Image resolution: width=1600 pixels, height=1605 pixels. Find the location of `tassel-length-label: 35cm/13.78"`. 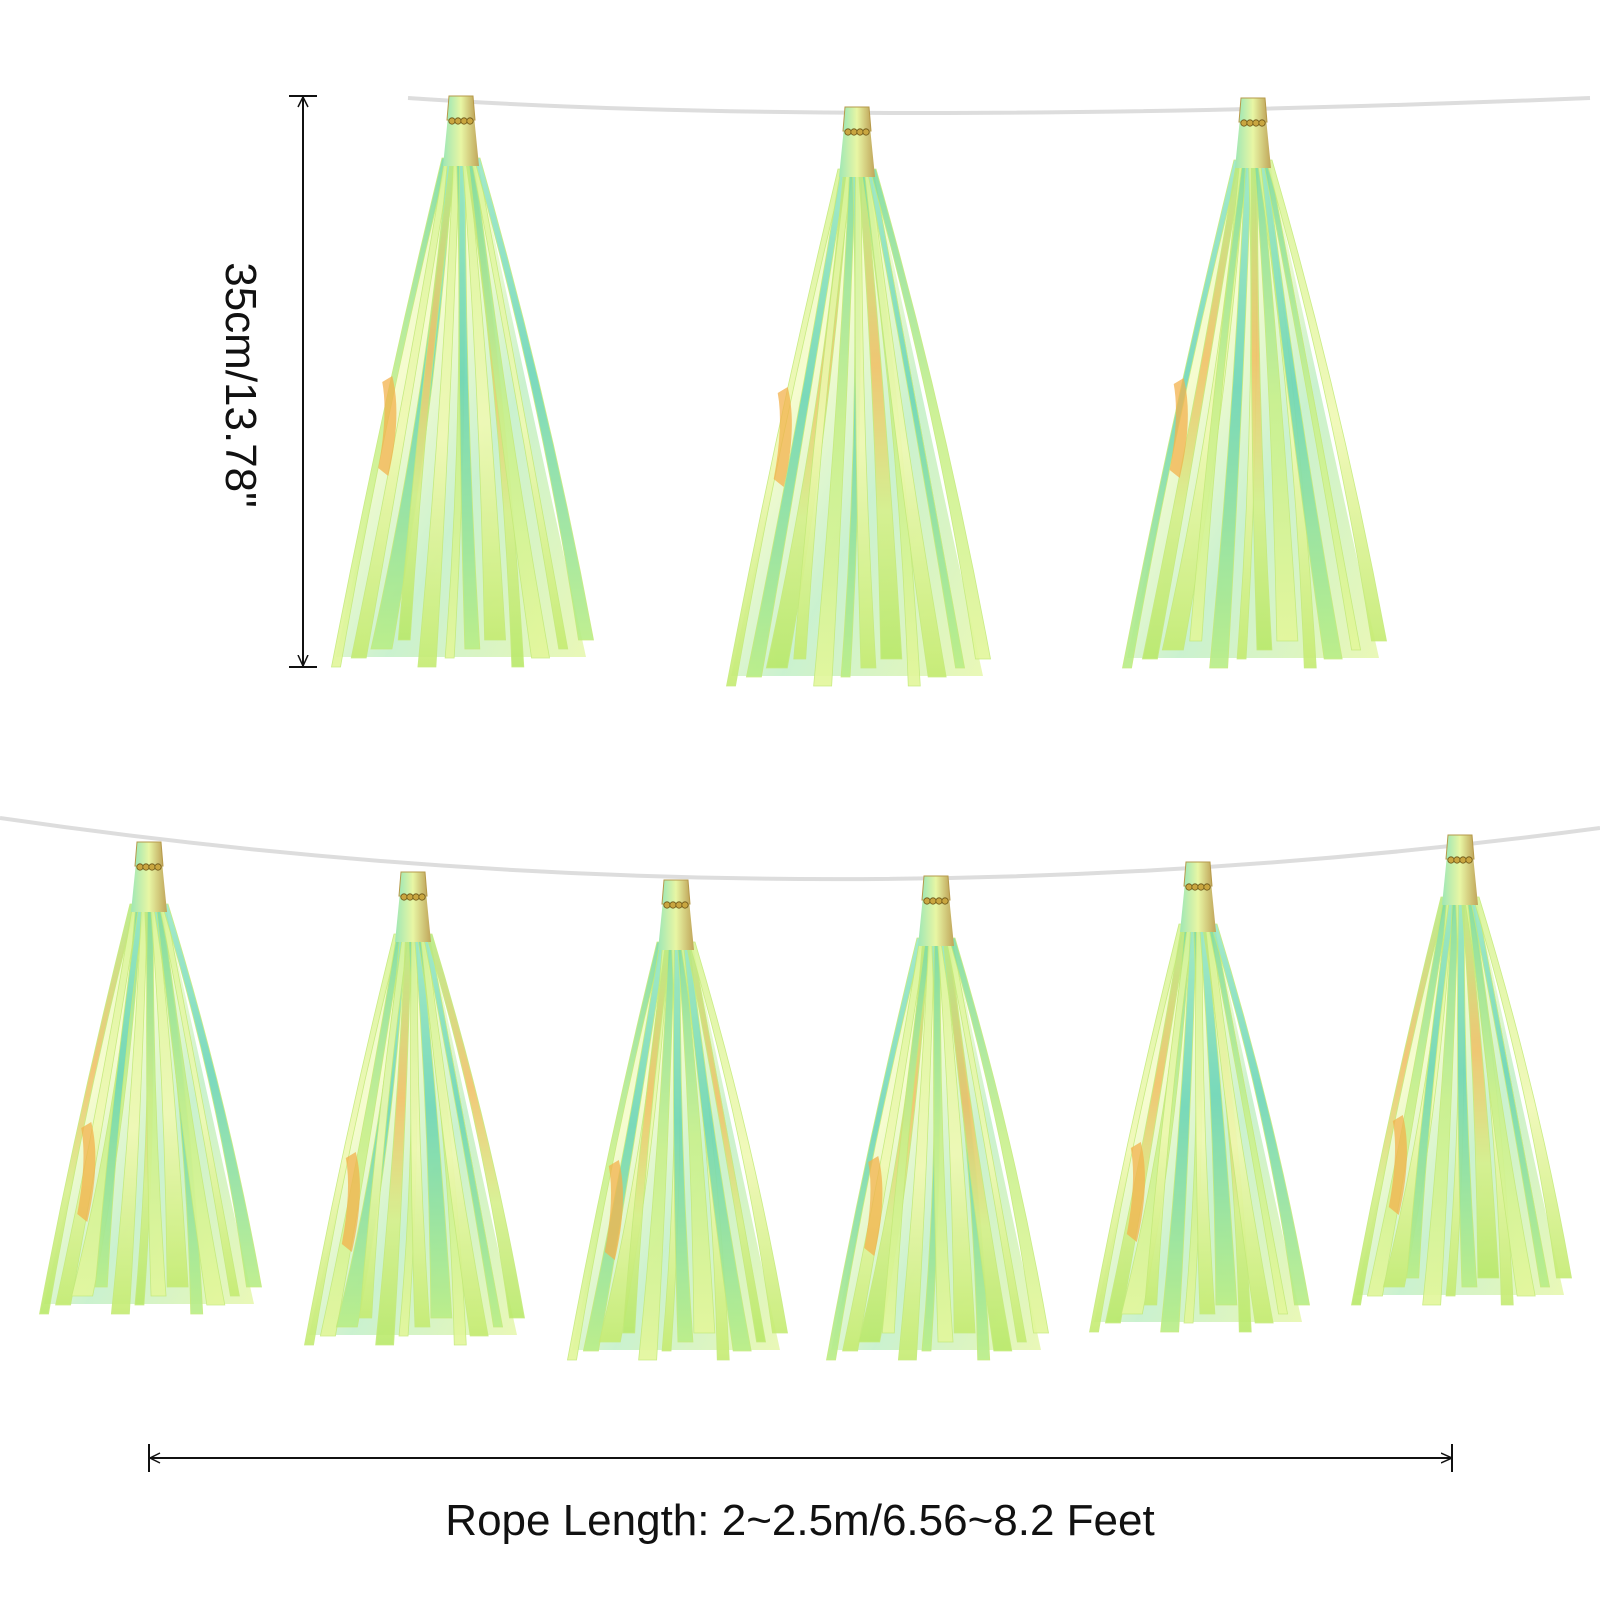

tassel-length-label: 35cm/13.78" is located at coordinates (240, 385).